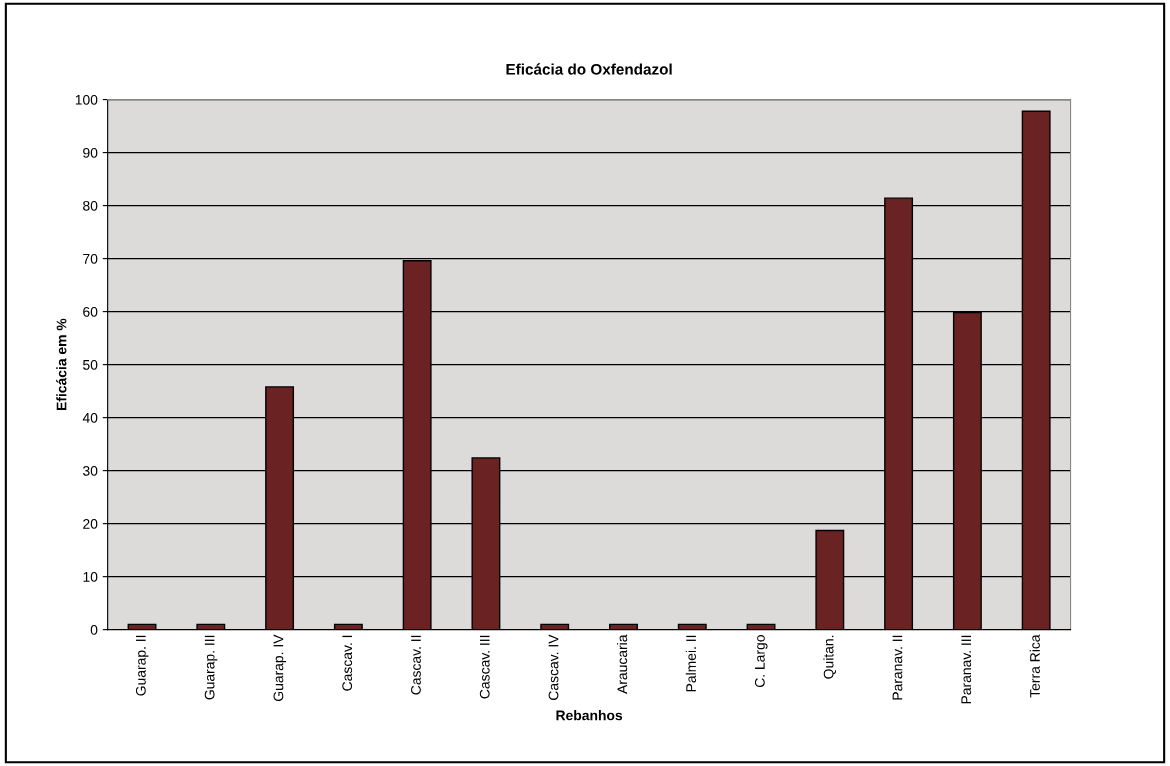 The height and width of the screenshot is (766, 1170). I want to click on x-axis-title: Rebanhos, so click(589, 715).